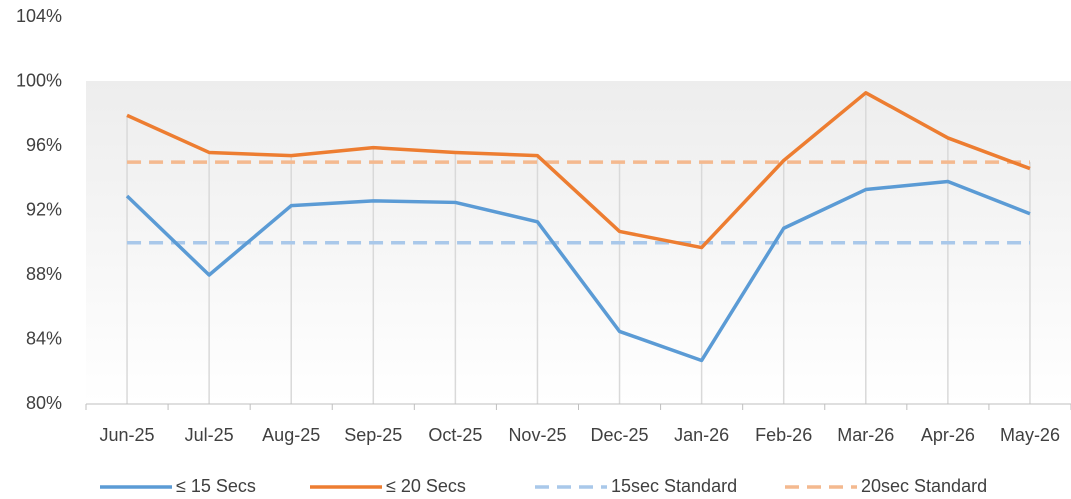 The image size is (1071, 499). What do you see at coordinates (44, 338) in the screenshot?
I see `y-tick-label: 84%` at bounding box center [44, 338].